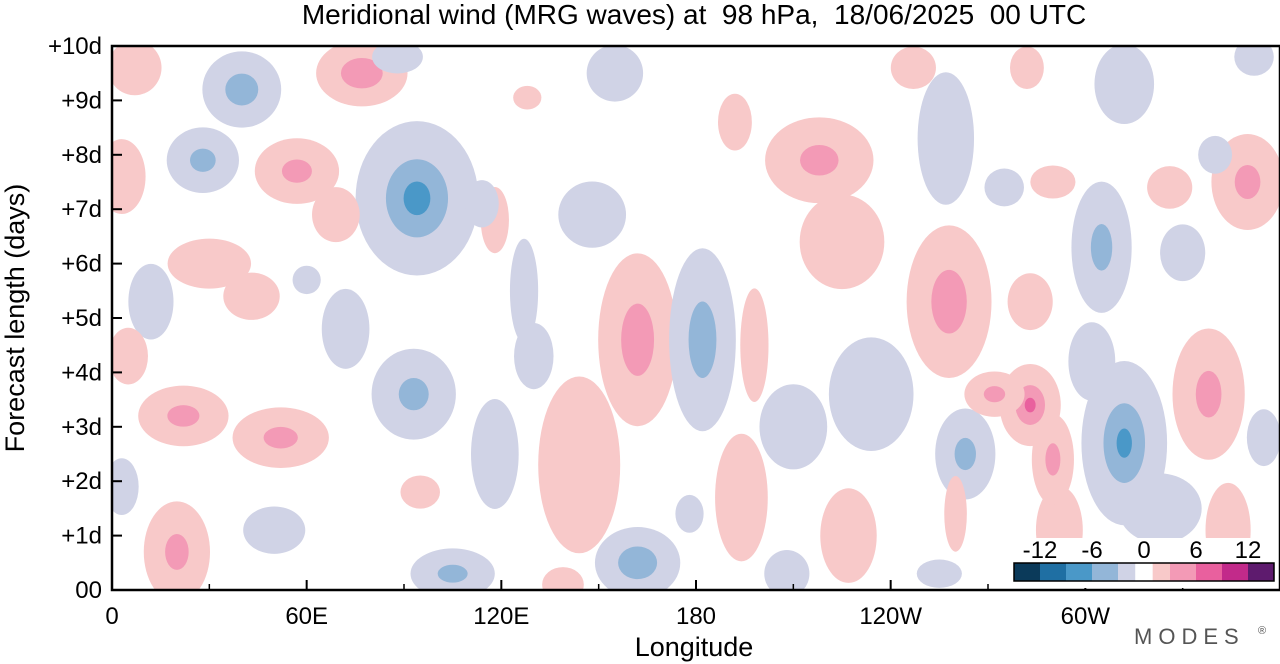 The width and height of the screenshot is (1280, 664). What do you see at coordinates (890, 616) in the screenshot?
I see `x-tick-label: 120W` at bounding box center [890, 616].